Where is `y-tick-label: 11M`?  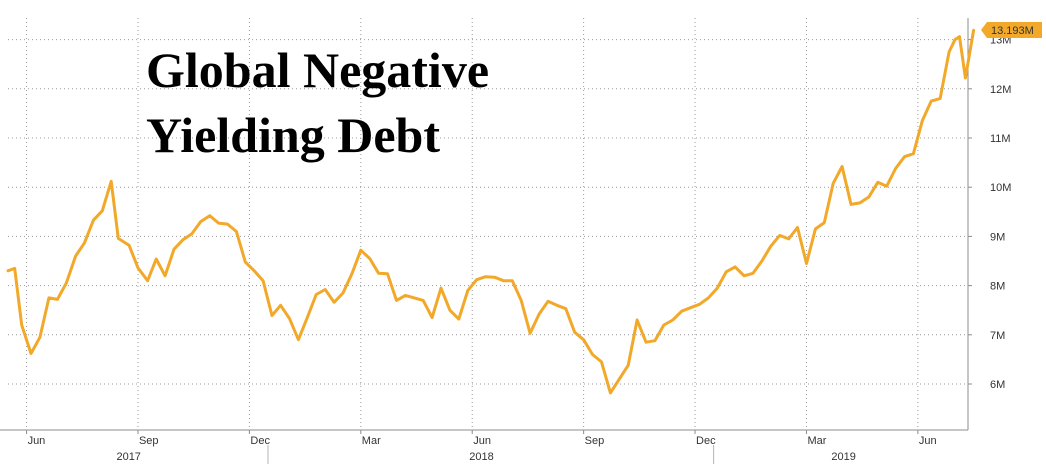 y-tick-label: 11M is located at coordinates (1000, 139).